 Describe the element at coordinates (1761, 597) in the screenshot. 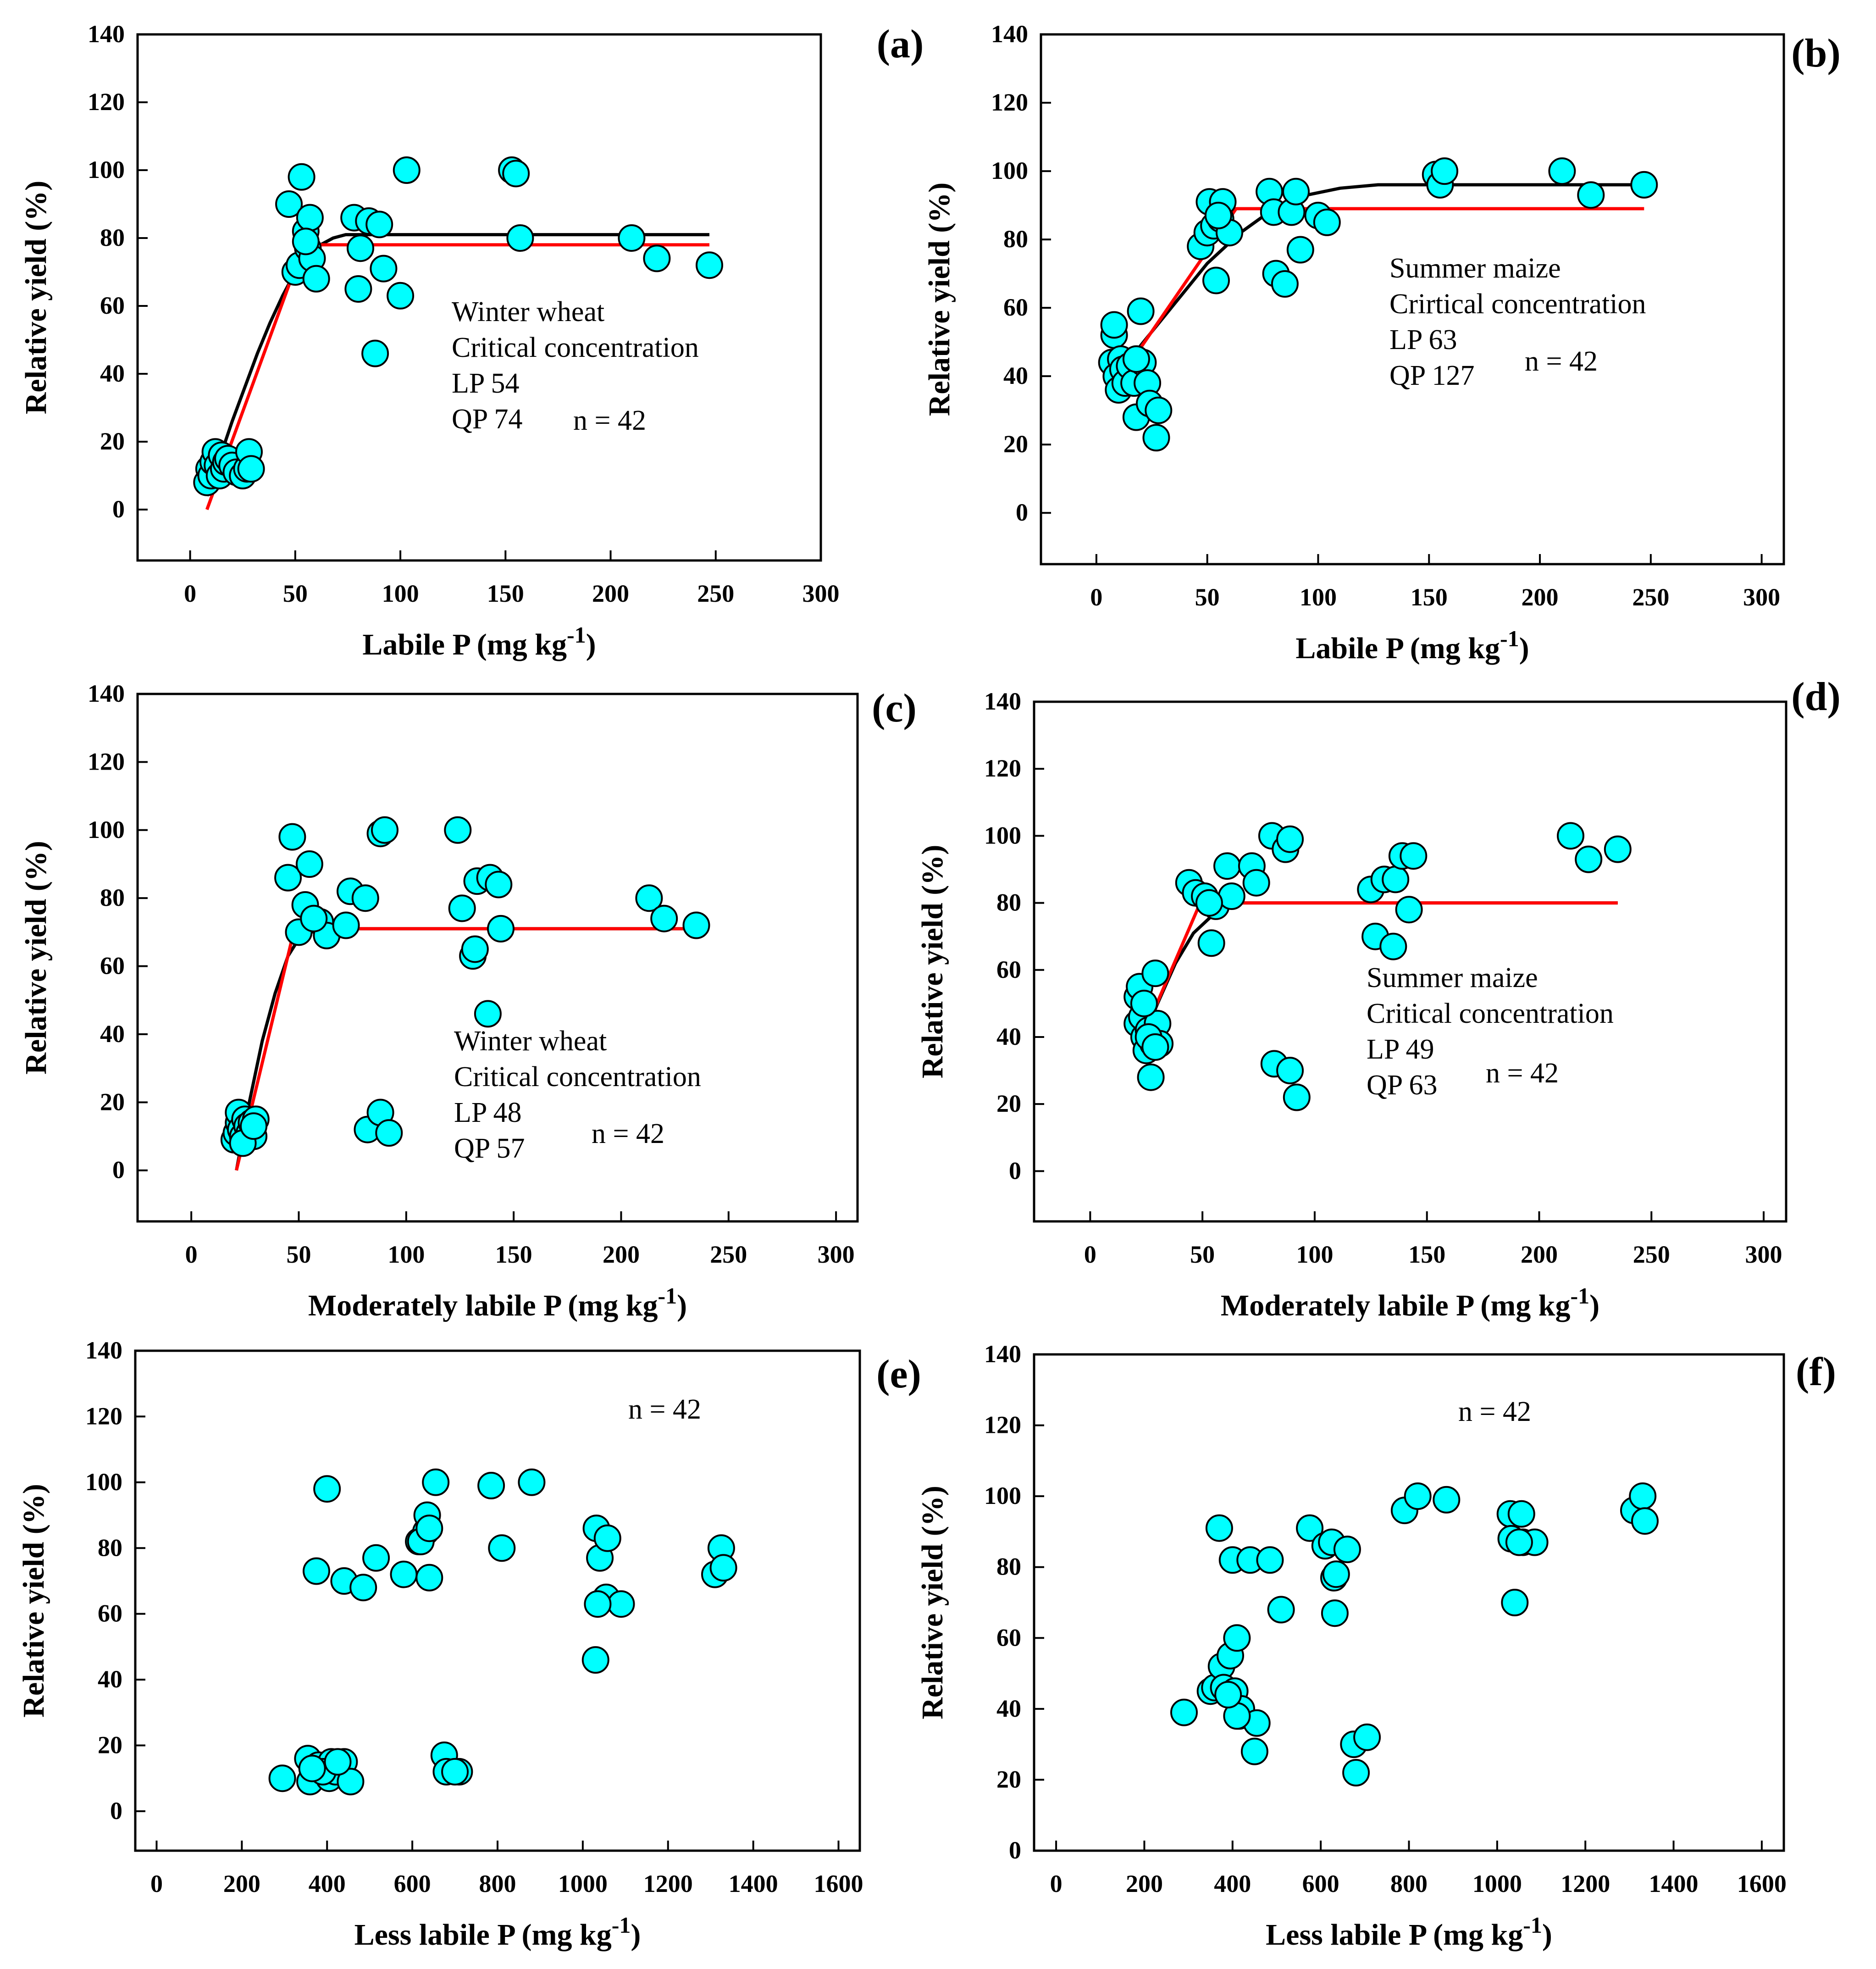

I see `x-tick-label: 300` at that location.